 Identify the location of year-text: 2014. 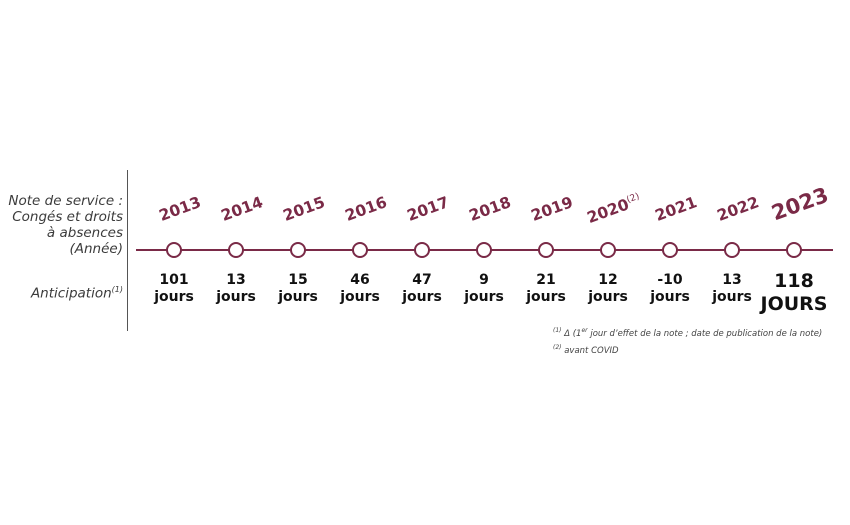
(242, 209).